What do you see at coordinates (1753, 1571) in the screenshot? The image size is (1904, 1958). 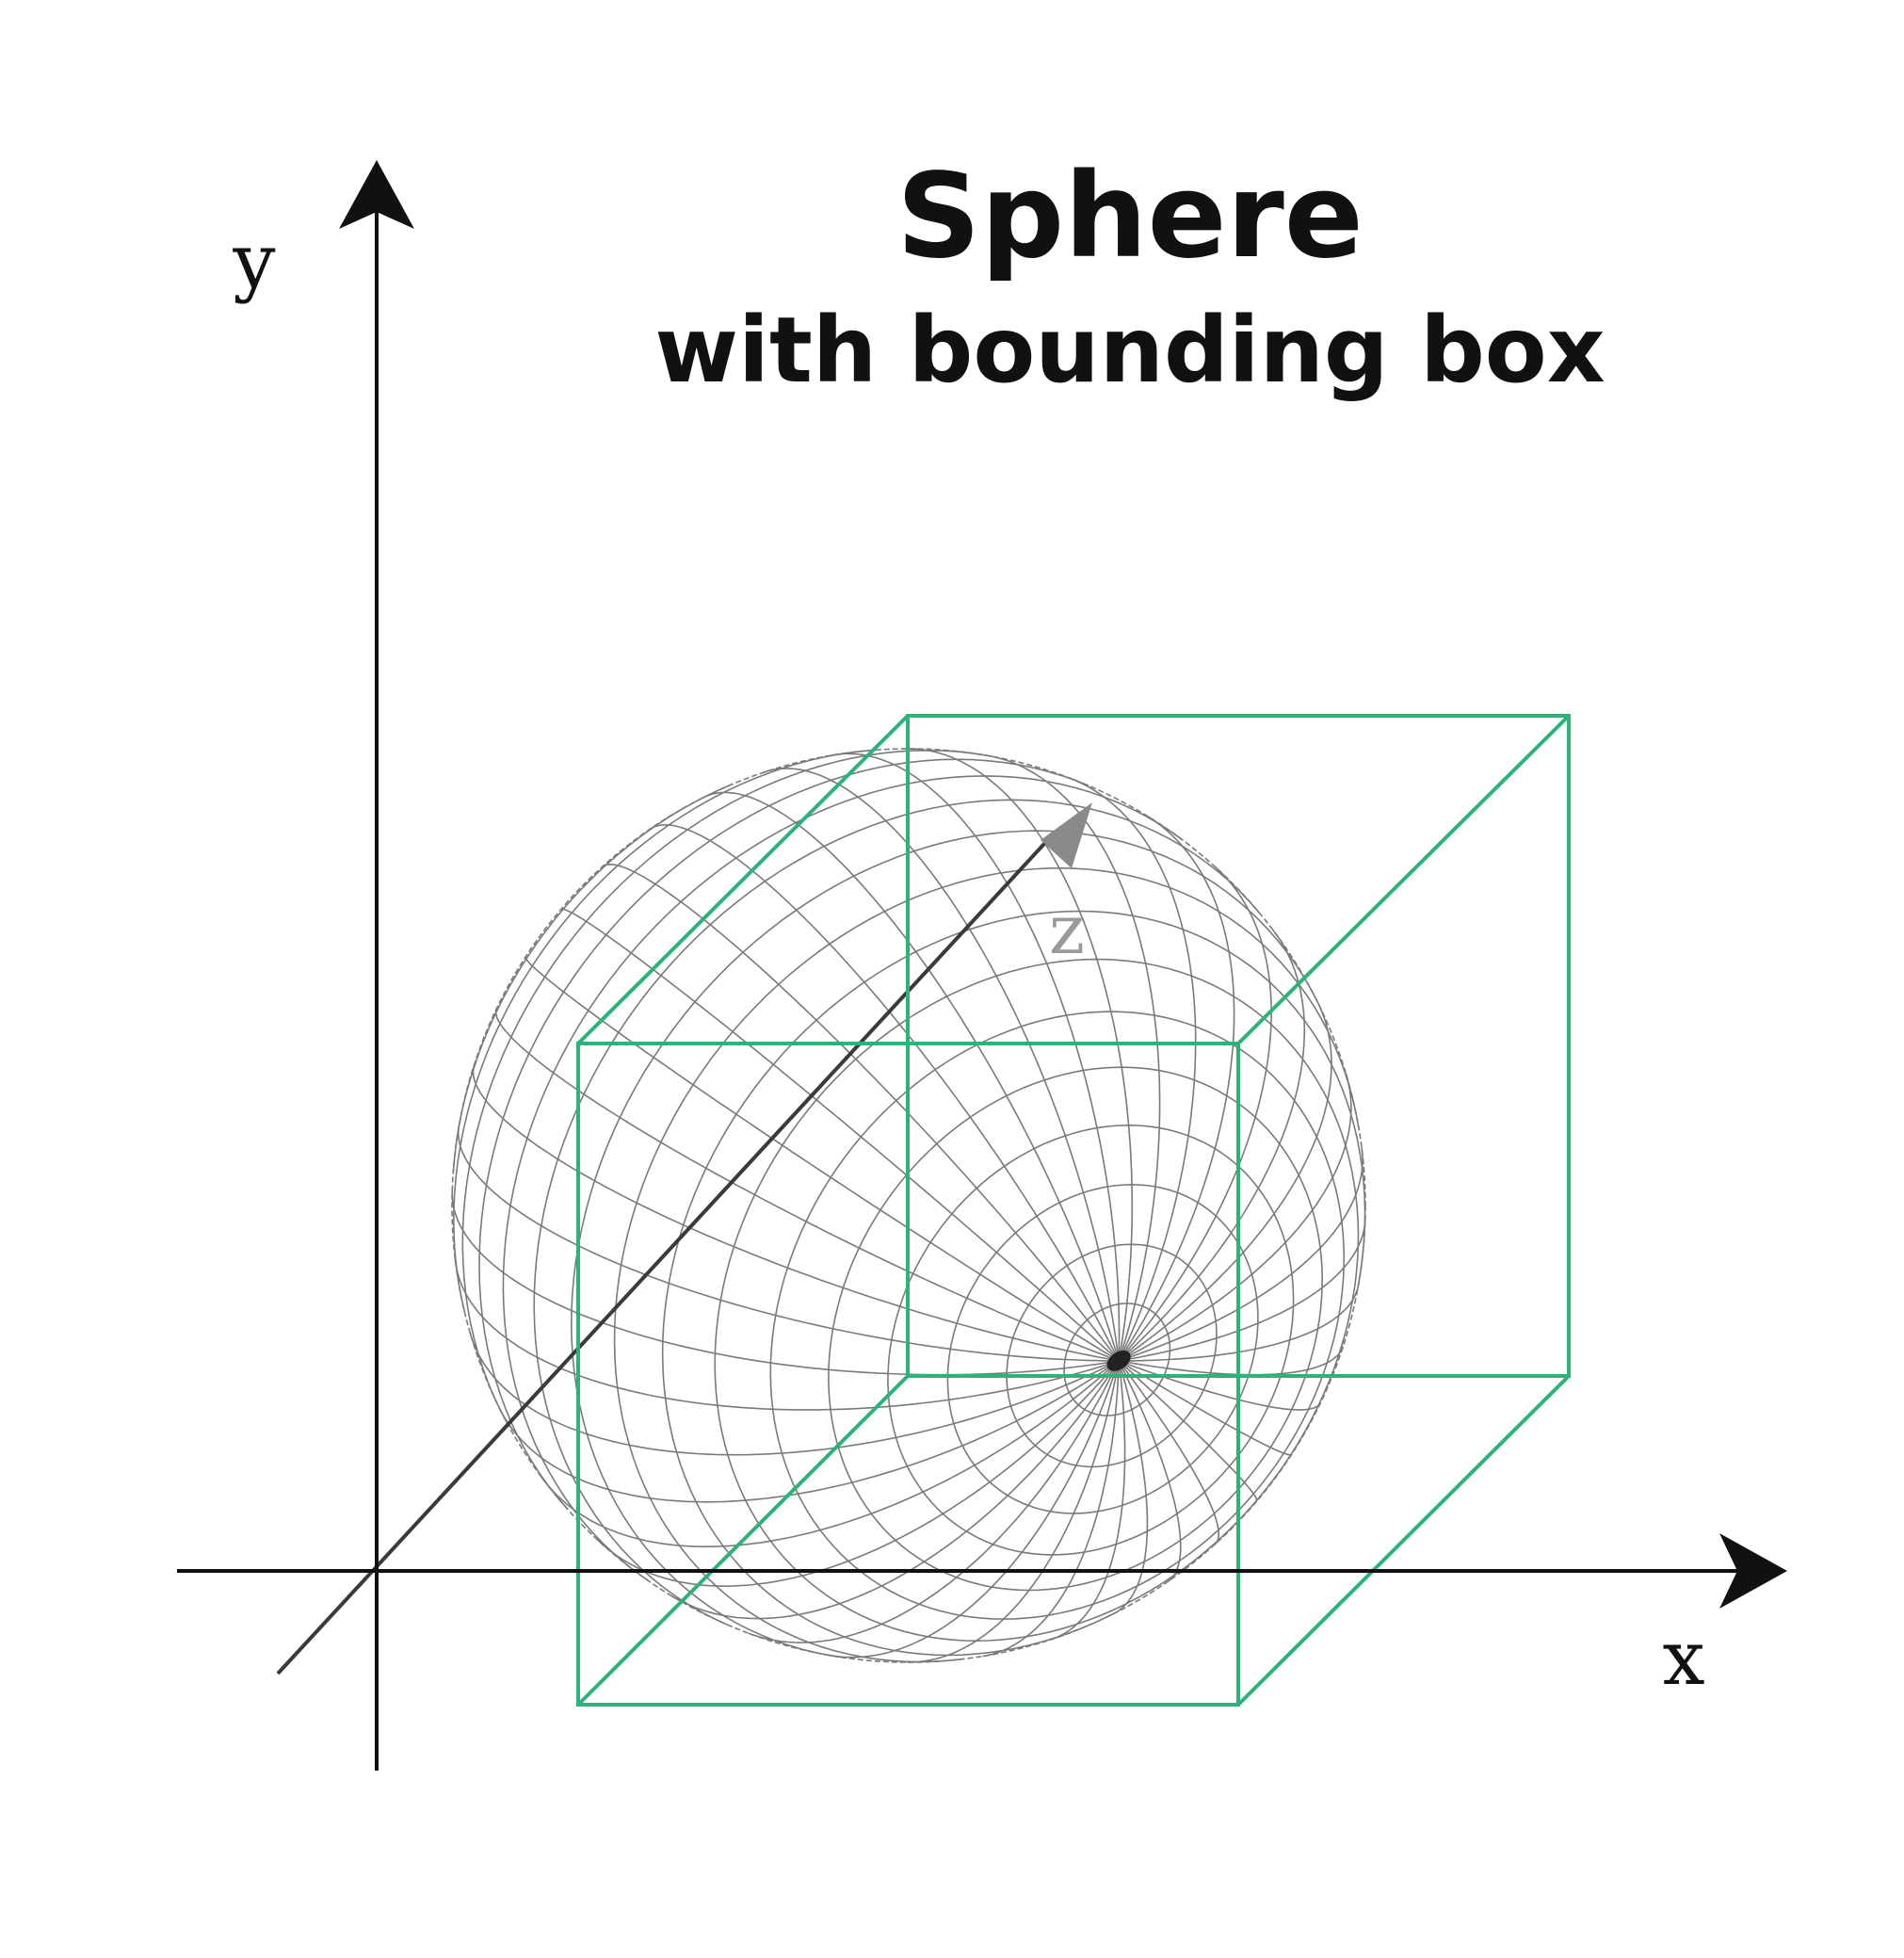 I see `x-axis-arrowhead` at bounding box center [1753, 1571].